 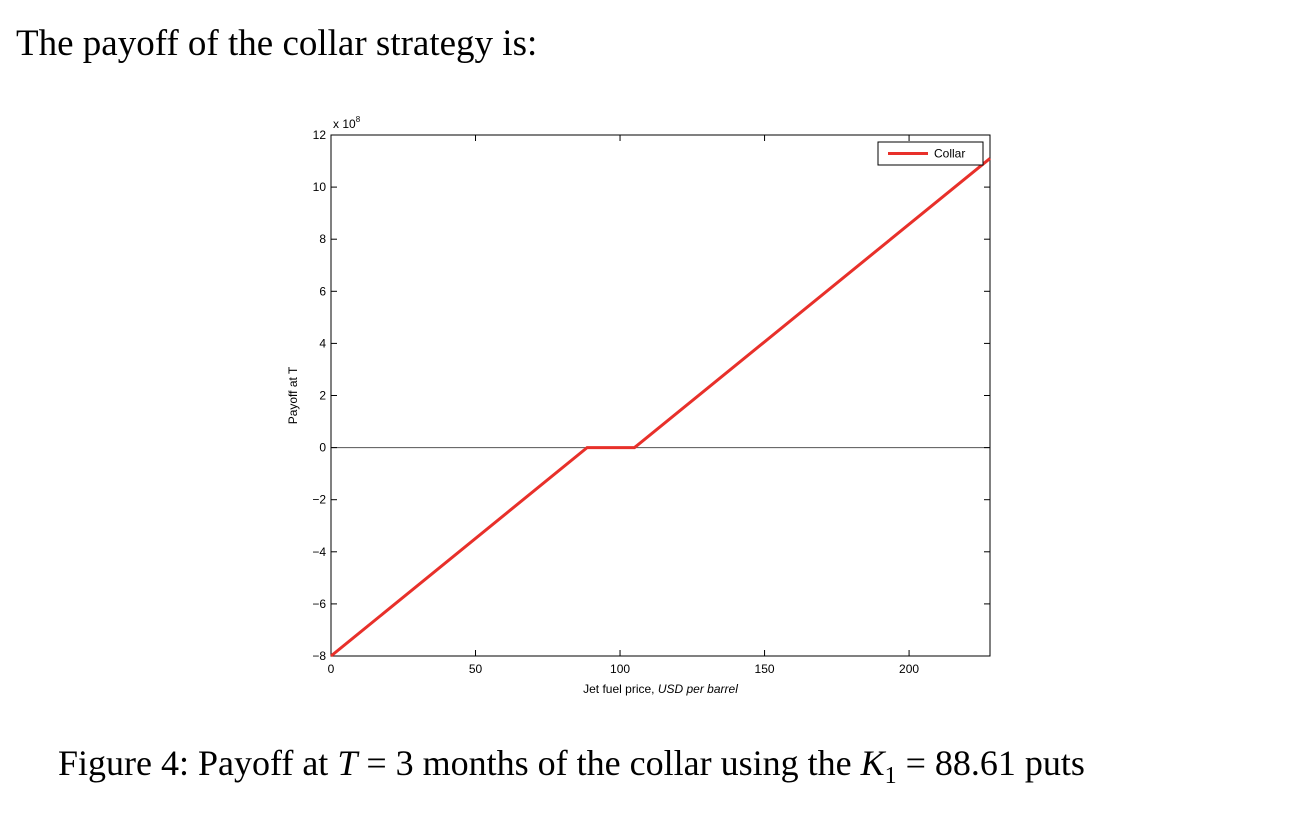 What do you see at coordinates (277, 43) in the screenshot?
I see `intro-text: The payoff of the collar strategy is:` at bounding box center [277, 43].